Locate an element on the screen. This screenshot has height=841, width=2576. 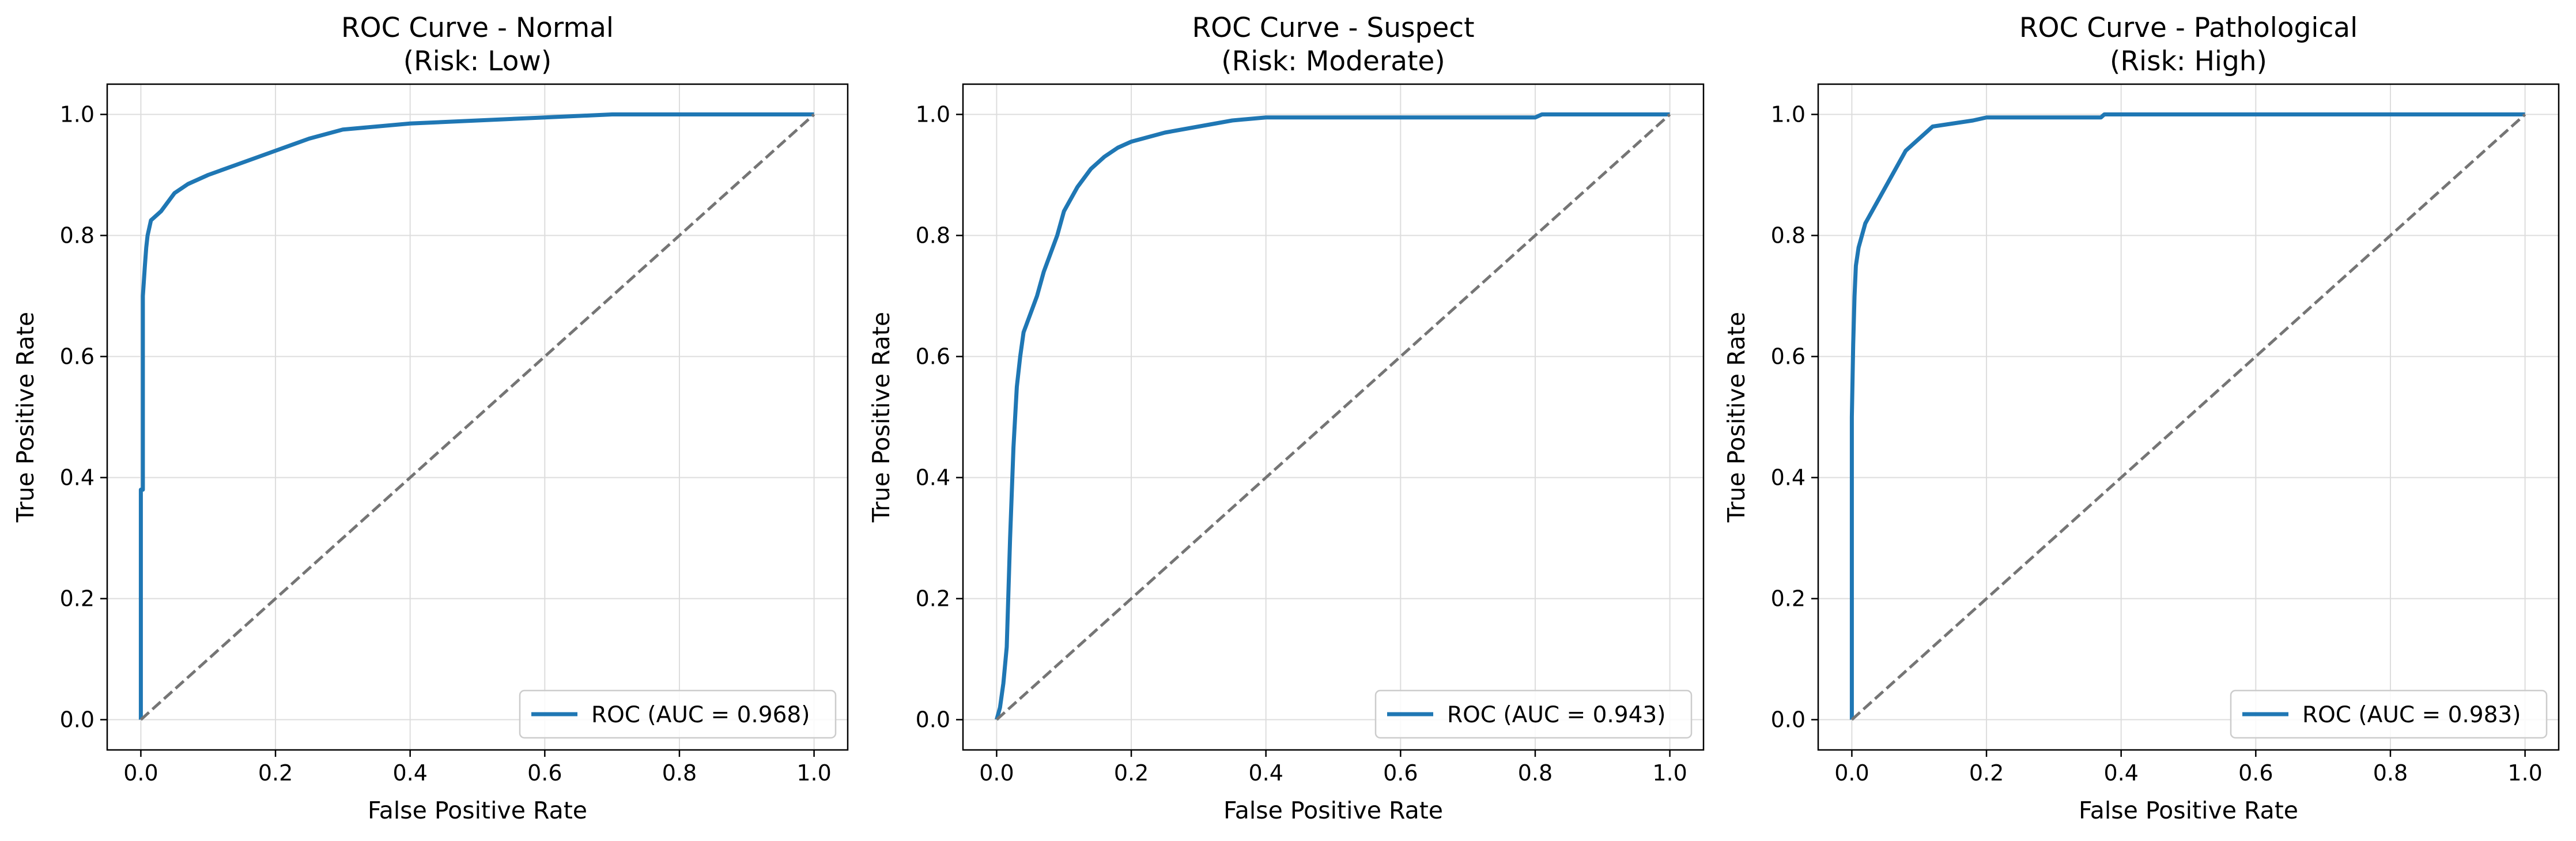
chart-title: ROC Curve - Normal is located at coordinates (477, 28).